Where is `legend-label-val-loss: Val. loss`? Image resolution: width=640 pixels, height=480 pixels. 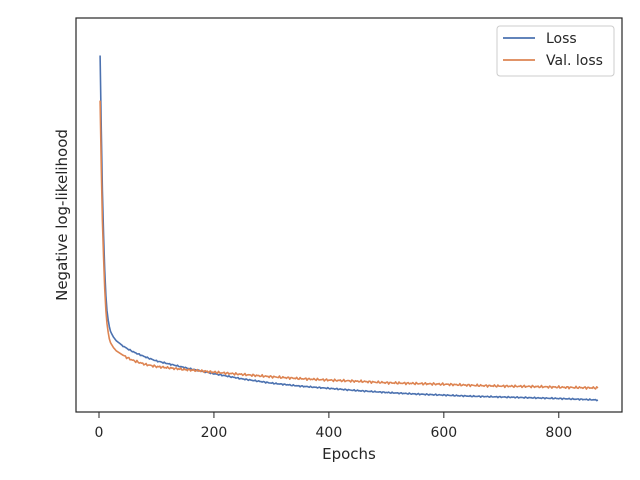 legend-label-val-loss: Val. loss is located at coordinates (574, 61).